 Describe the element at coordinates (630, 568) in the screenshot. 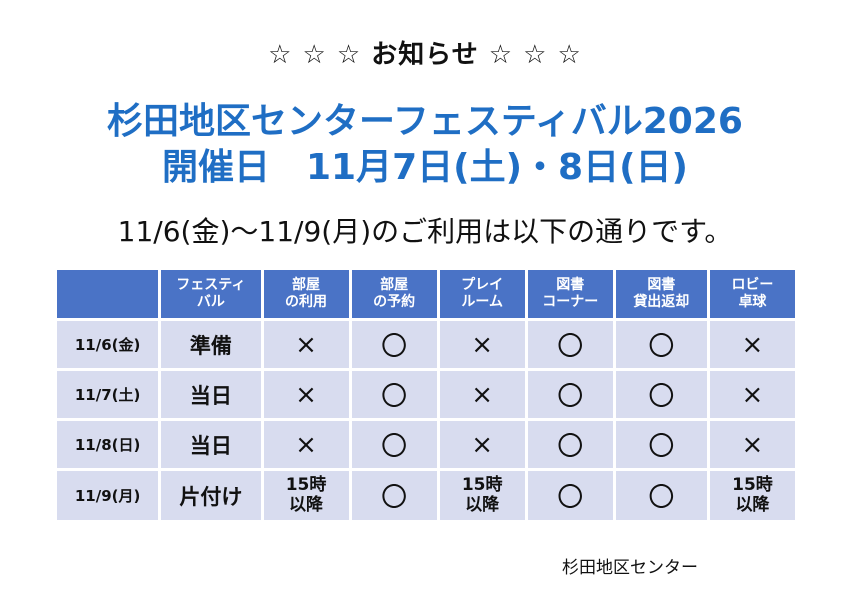

I see `organization-name: 杉田地区センター` at that location.